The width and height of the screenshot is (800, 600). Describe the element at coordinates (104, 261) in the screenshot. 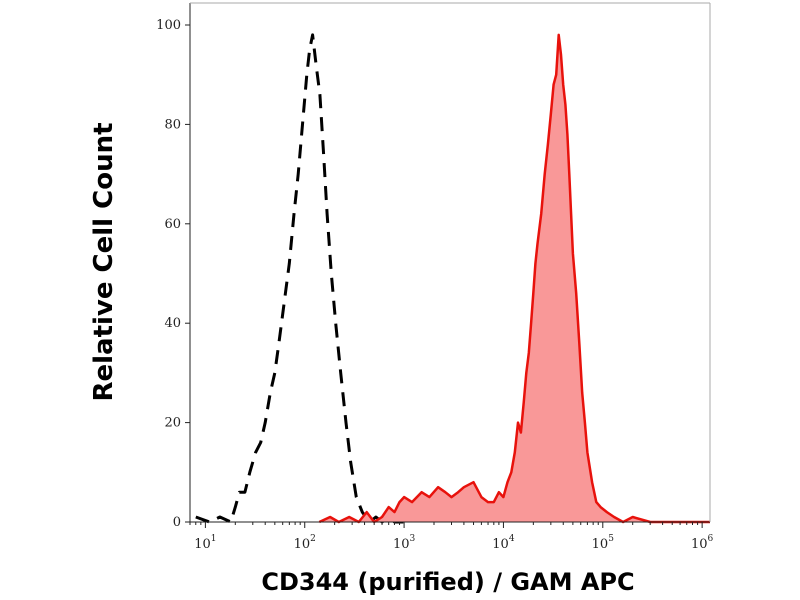

I see `y-axis-title: Relative Cell Count` at that location.